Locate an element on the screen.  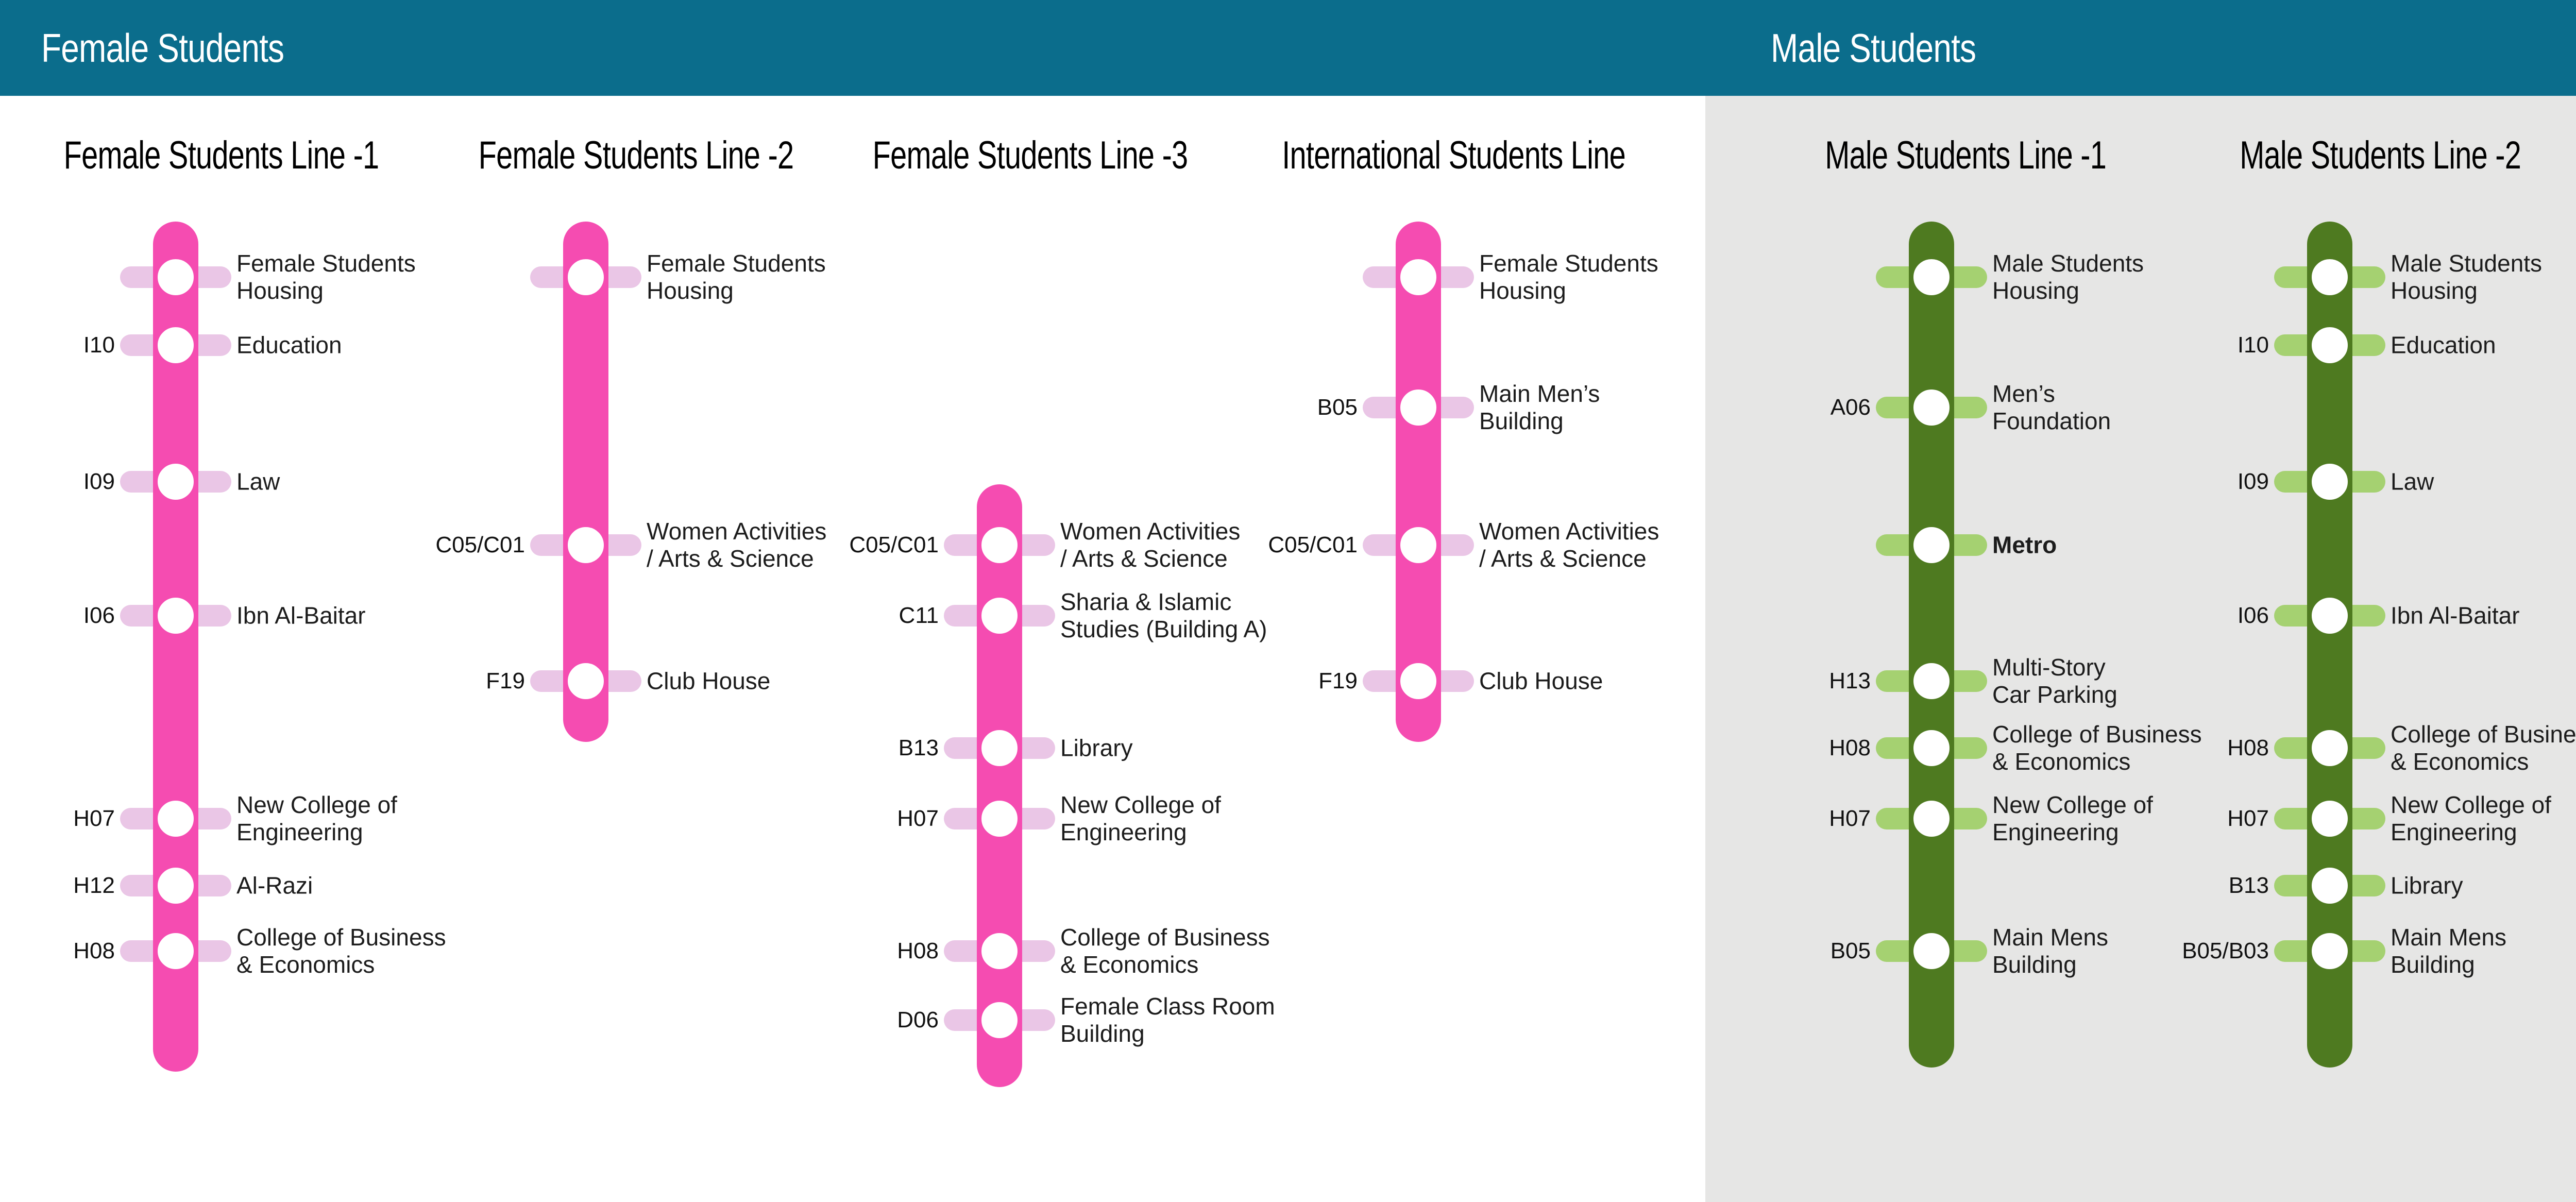
stop-name: Multi-Story Car Parking is located at coordinates (2054, 681).